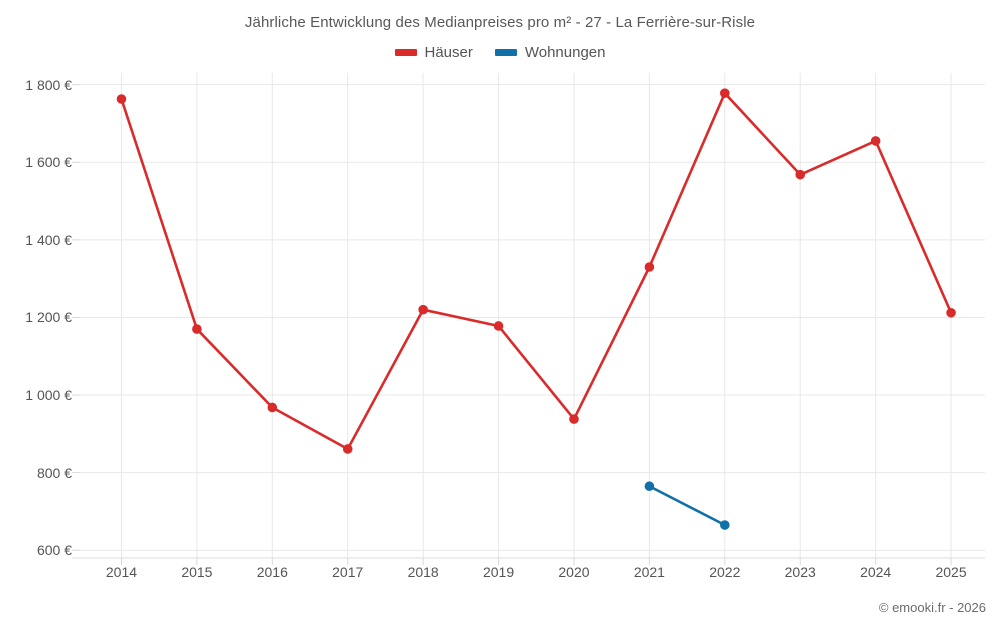 This screenshot has height=625, width=1000. Describe the element at coordinates (348, 572) in the screenshot. I see `x-axis-tick-label: 2017` at that location.